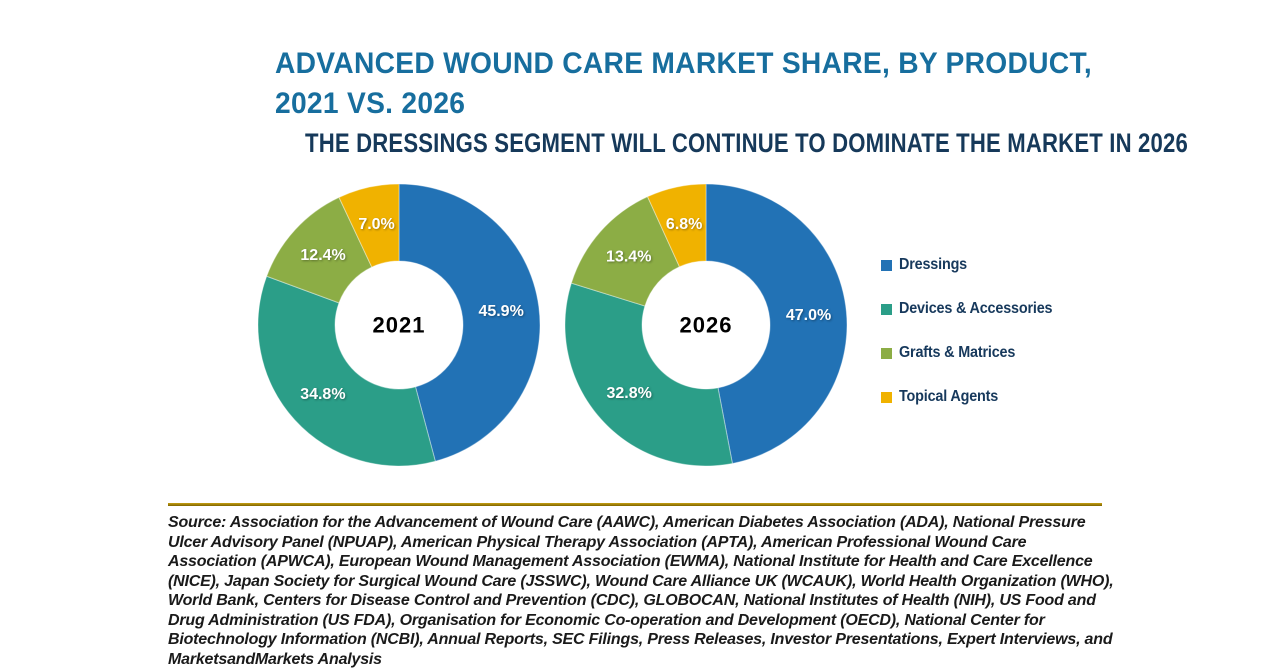 The height and width of the screenshot is (670, 1280). I want to click on legend-swatch-dressings, so click(886, 265).